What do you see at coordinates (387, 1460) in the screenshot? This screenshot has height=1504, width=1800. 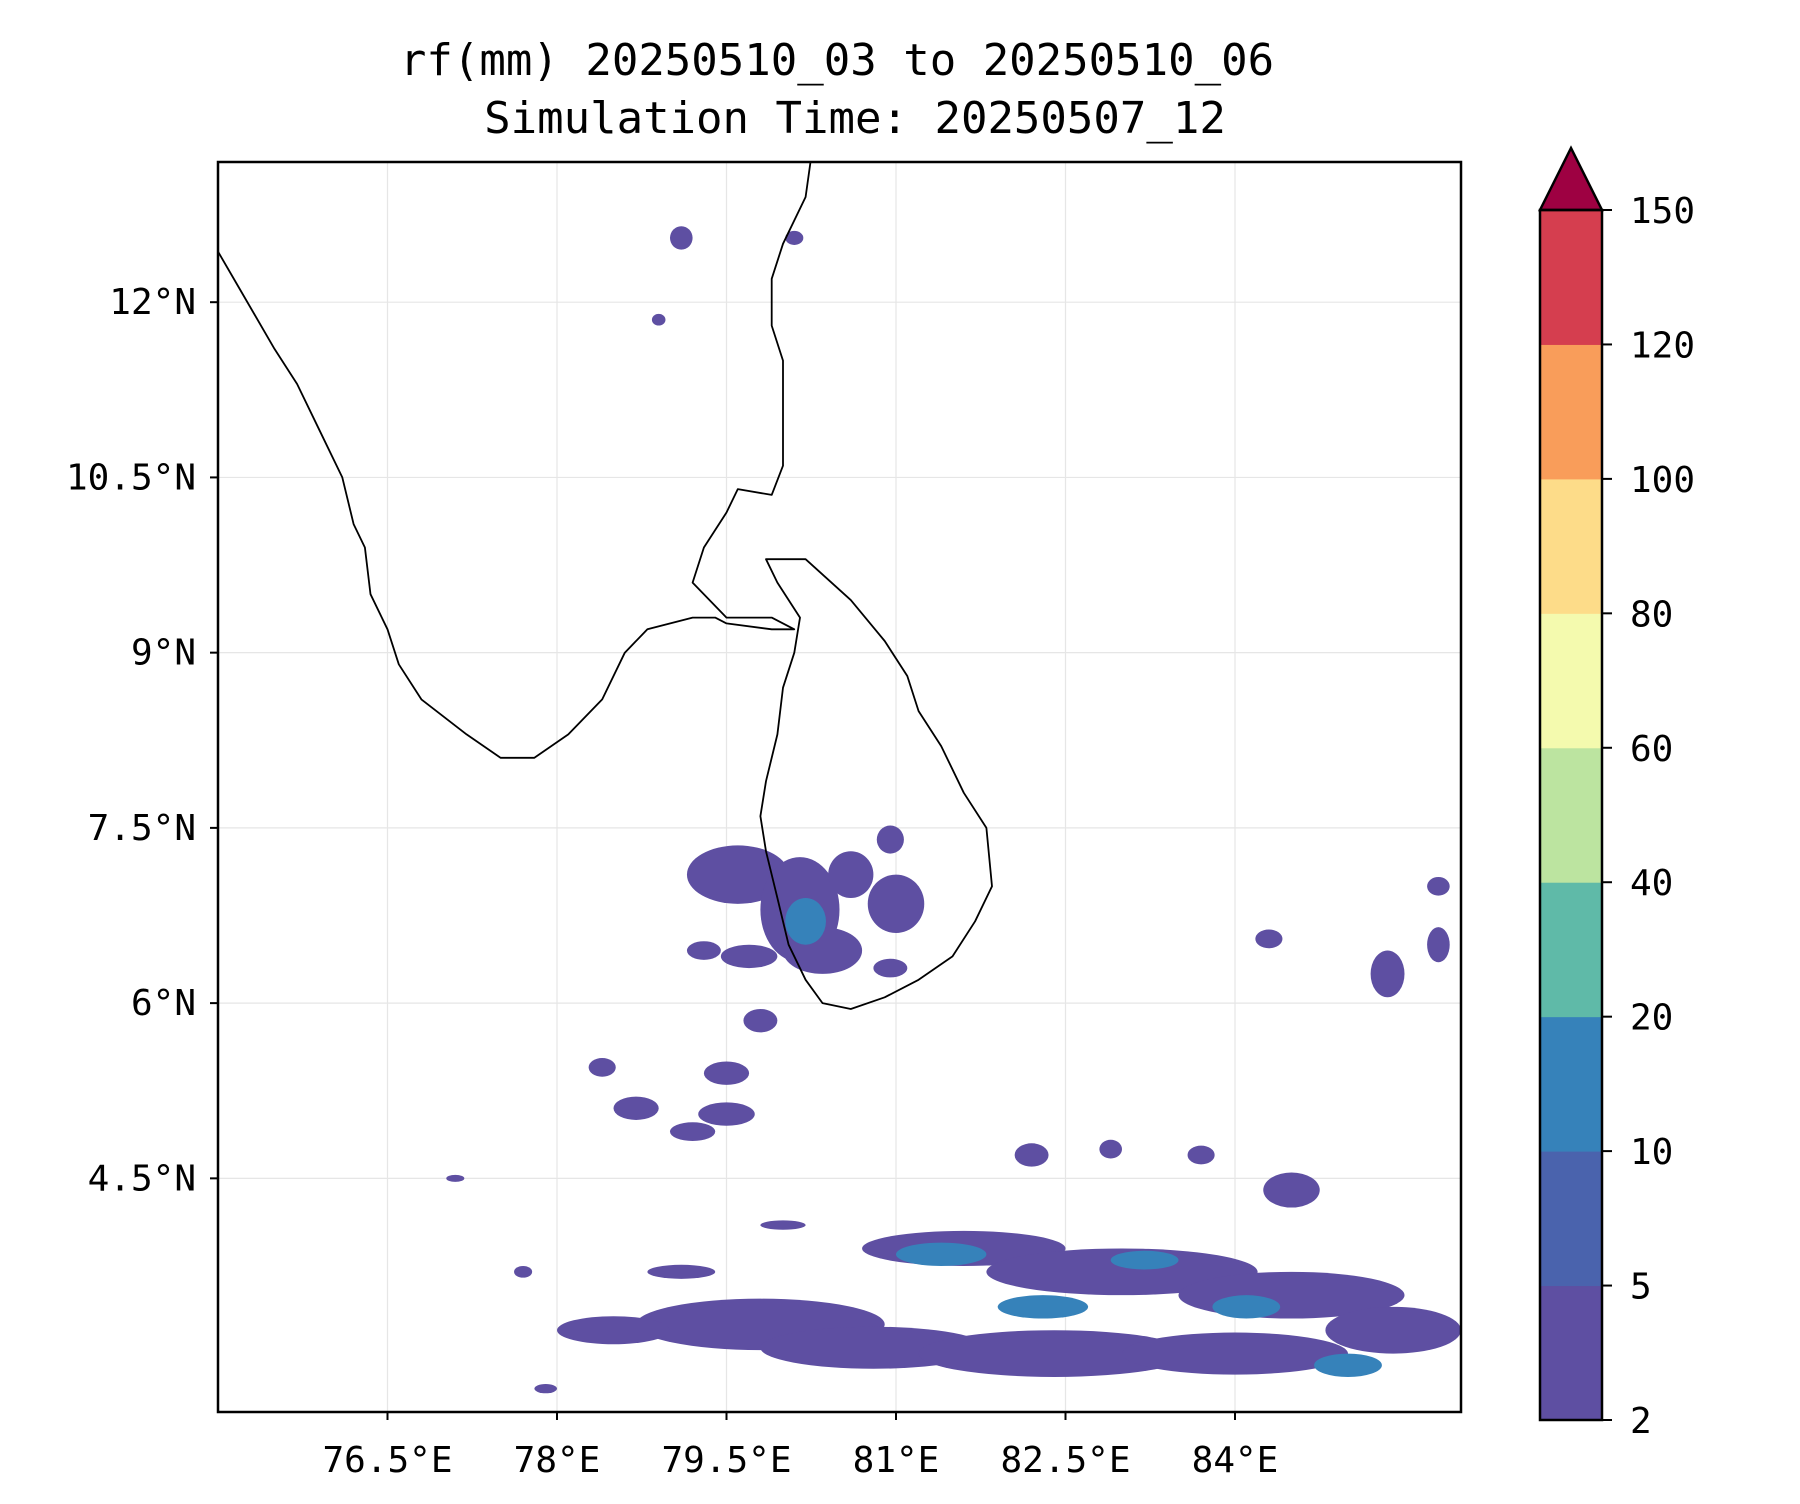 I see `lon-tick-label: 76.5°E` at bounding box center [387, 1460].